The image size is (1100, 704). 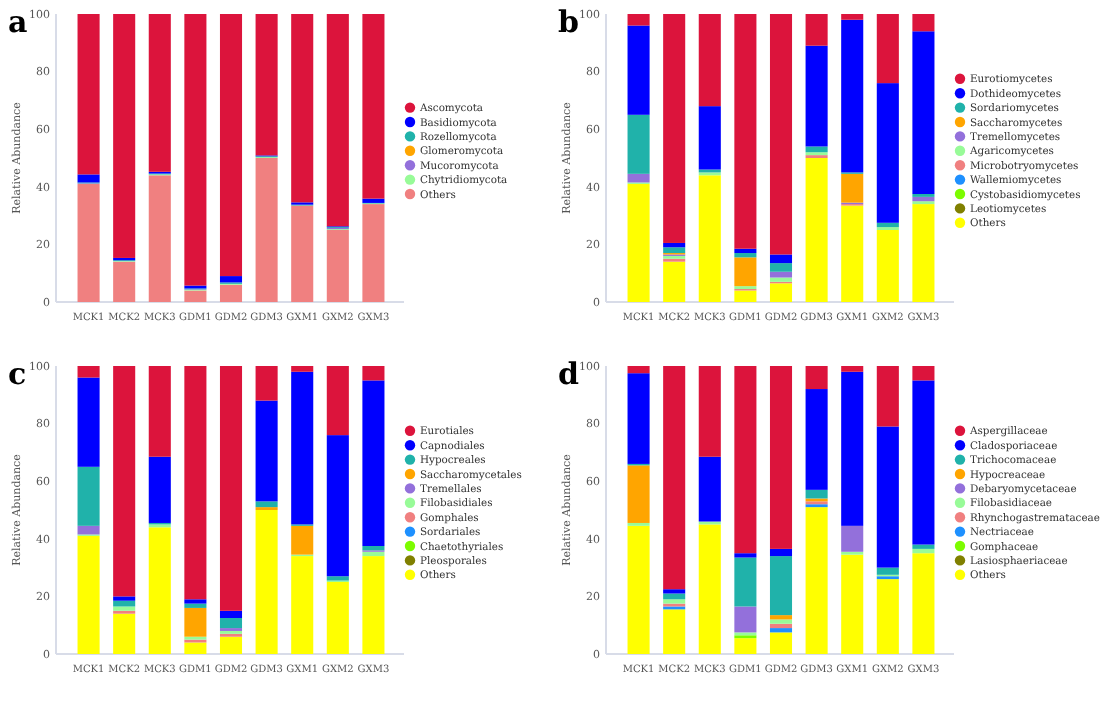 What do you see at coordinates (568, 22) in the screenshot?
I see `chart-title: b` at bounding box center [568, 22].